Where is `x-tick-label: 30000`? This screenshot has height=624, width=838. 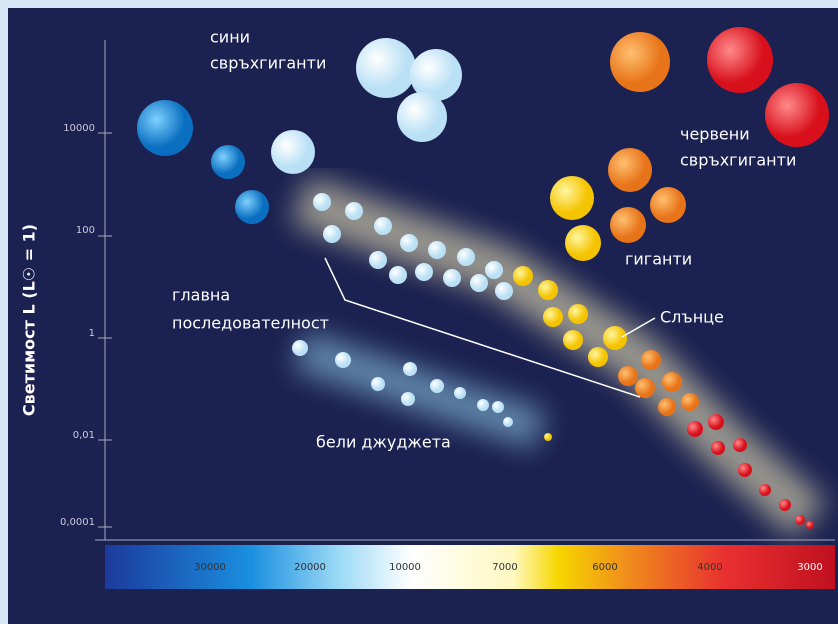
x-tick-label: 30000 is located at coordinates (210, 567).